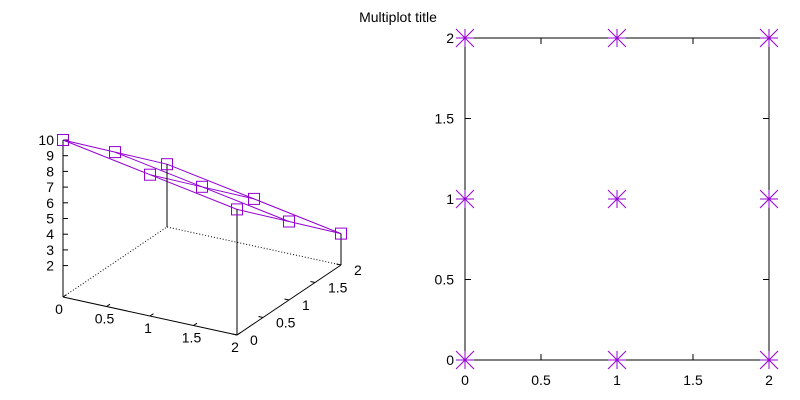  What do you see at coordinates (50, 266) in the screenshot?
I see `z-tick-label: 2` at bounding box center [50, 266].